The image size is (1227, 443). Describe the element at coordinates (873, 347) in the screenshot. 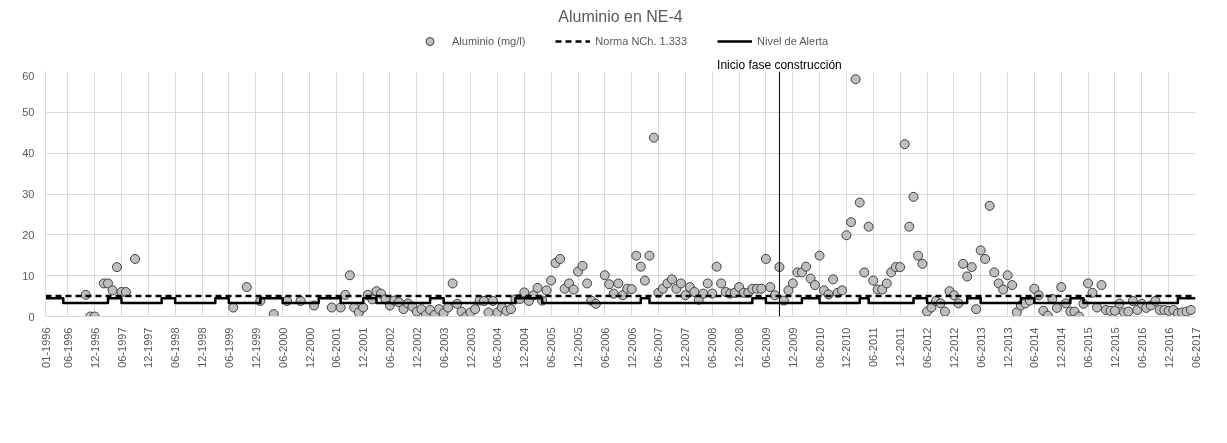

I see `x-tick-label: 06-2011` at that location.